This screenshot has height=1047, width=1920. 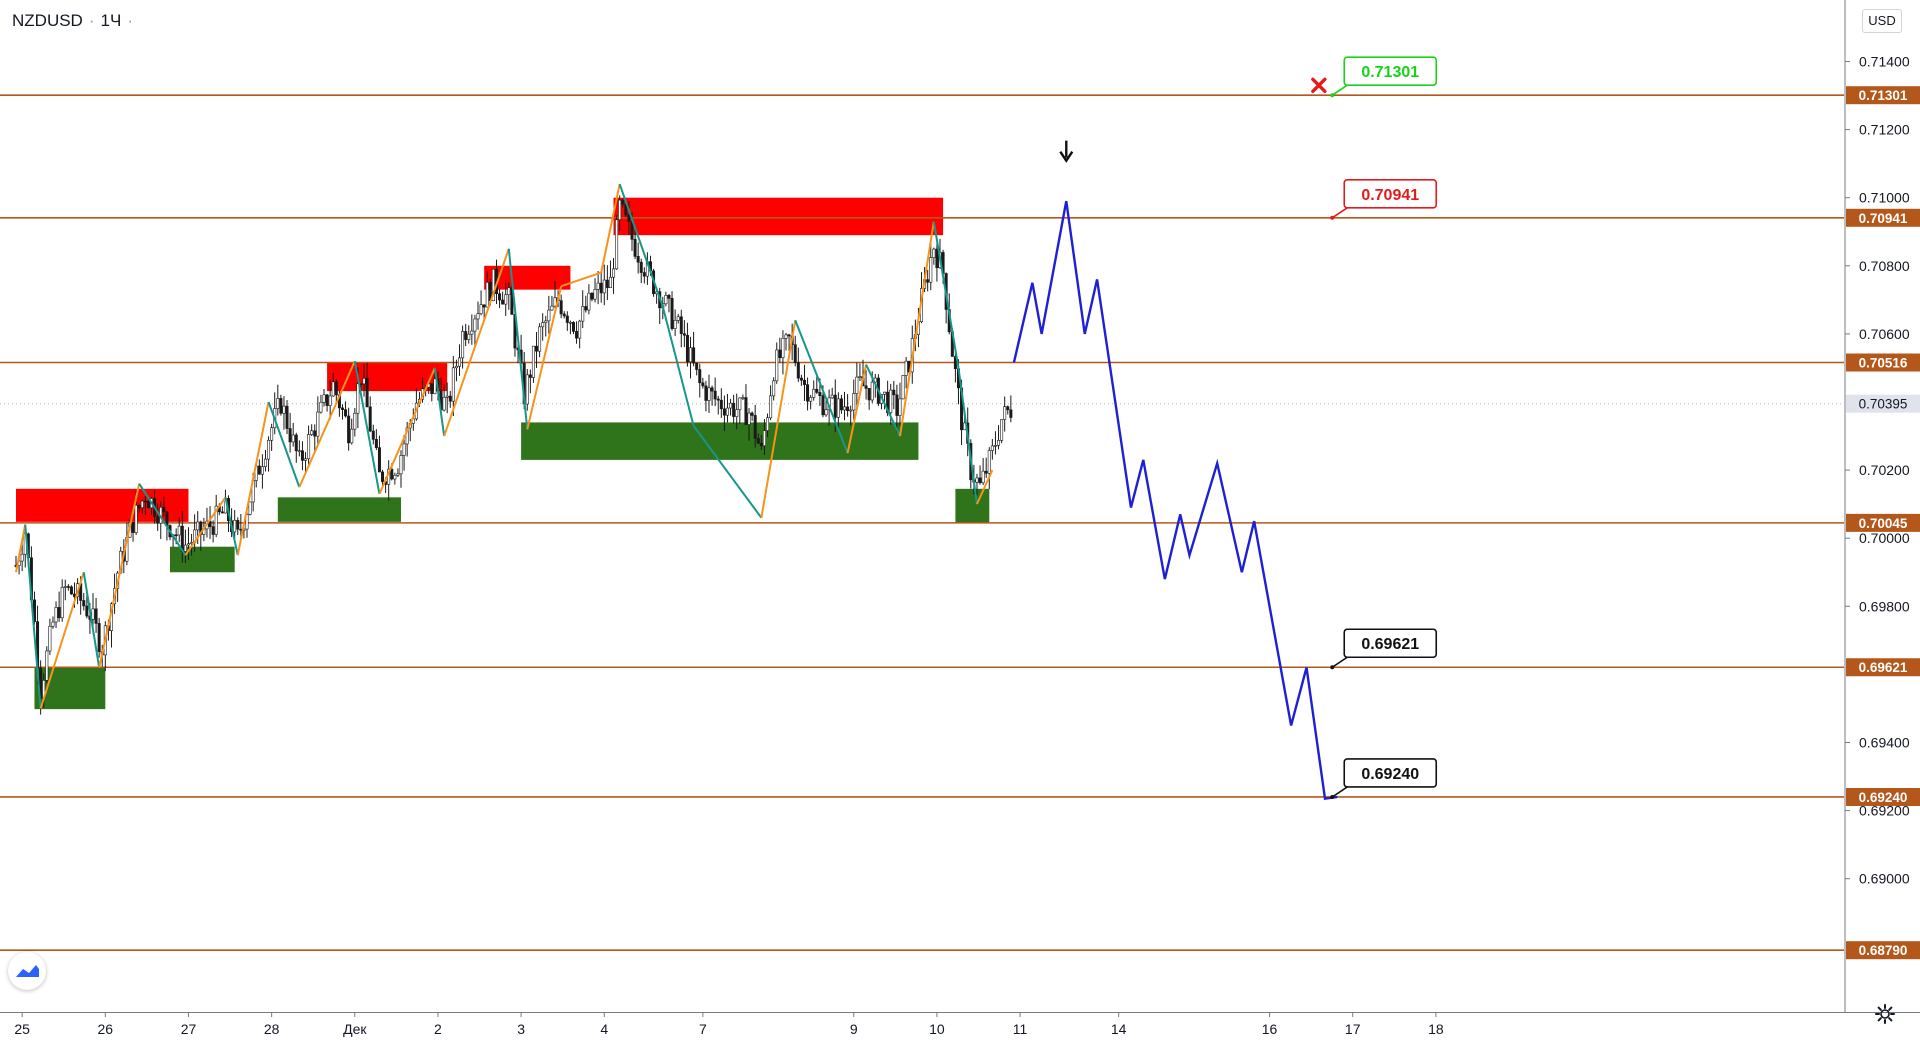 I want to click on level-label-text: 0.70941, so click(x=1883, y=218).